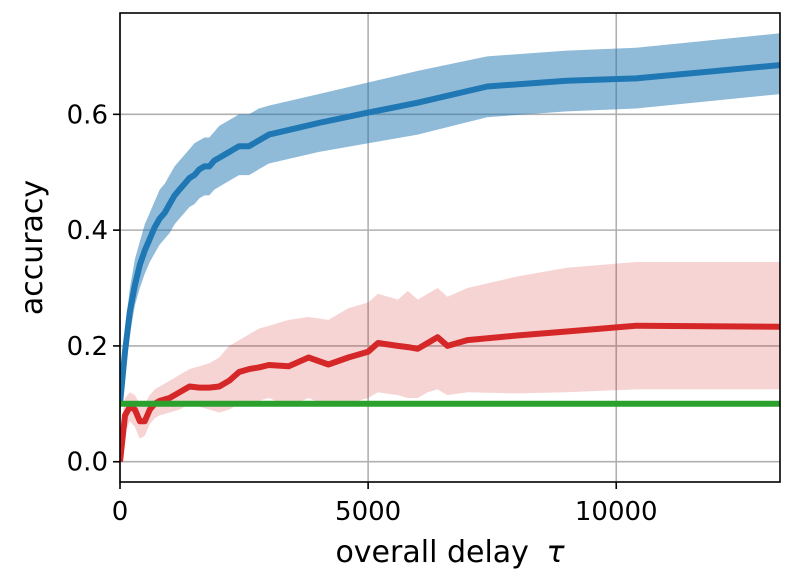 The image size is (793, 587). I want to click on y-tick-labels: 0.0 0.2 0.4 0.6, so click(87, 288).